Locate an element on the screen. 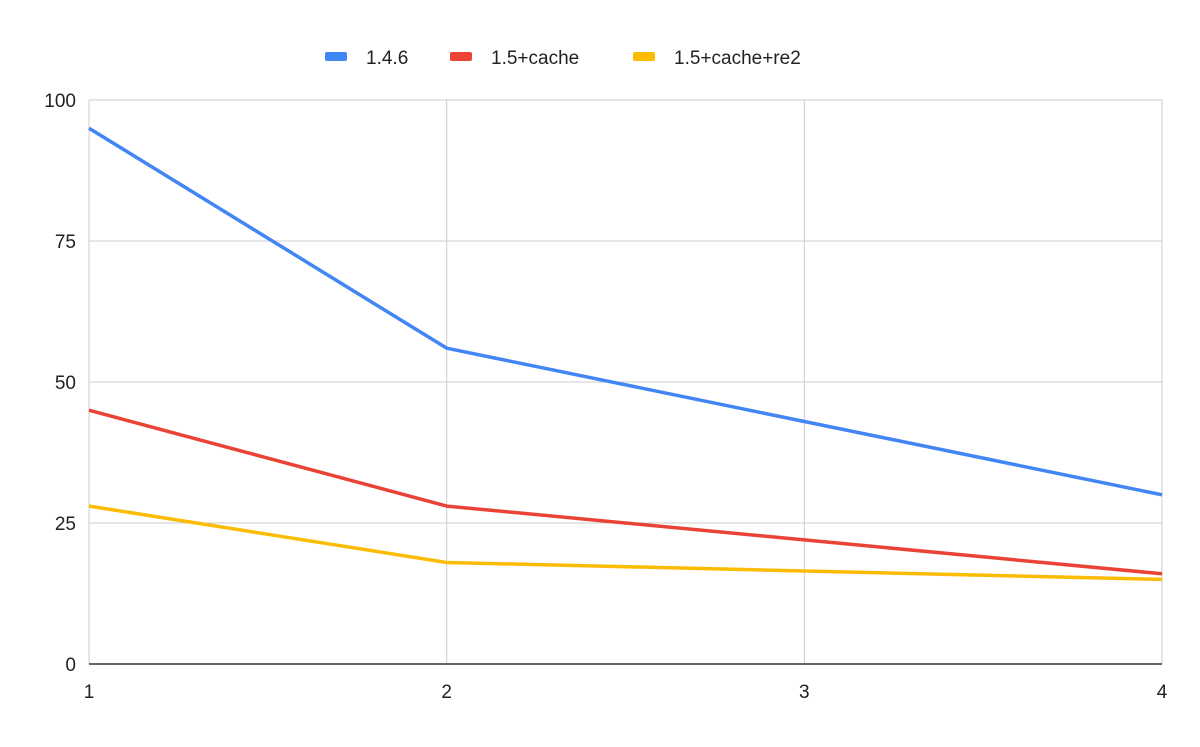 The height and width of the screenshot is (747, 1200). y-tick-label: 50 is located at coordinates (65, 383).